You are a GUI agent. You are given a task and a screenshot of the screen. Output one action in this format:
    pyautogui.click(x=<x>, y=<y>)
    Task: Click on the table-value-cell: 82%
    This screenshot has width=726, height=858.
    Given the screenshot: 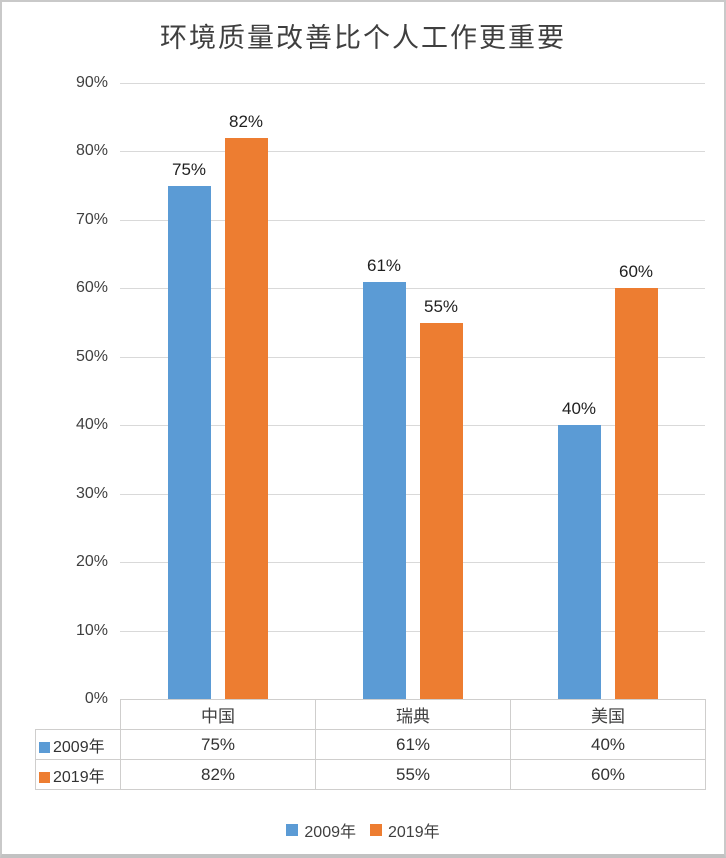 What is the action you would take?
    pyautogui.click(x=218, y=774)
    